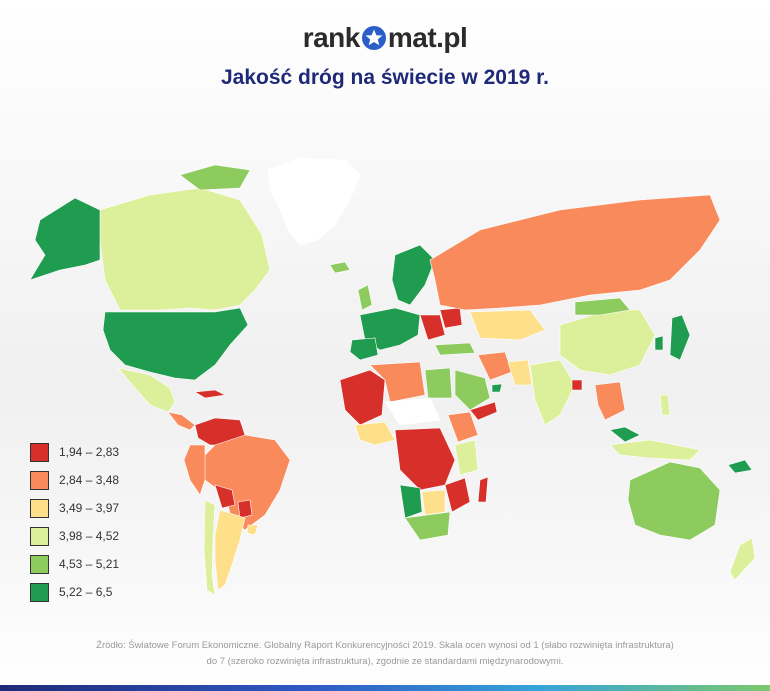  What do you see at coordinates (483, 411) in the screenshot?
I see `yemen-oman` at bounding box center [483, 411].